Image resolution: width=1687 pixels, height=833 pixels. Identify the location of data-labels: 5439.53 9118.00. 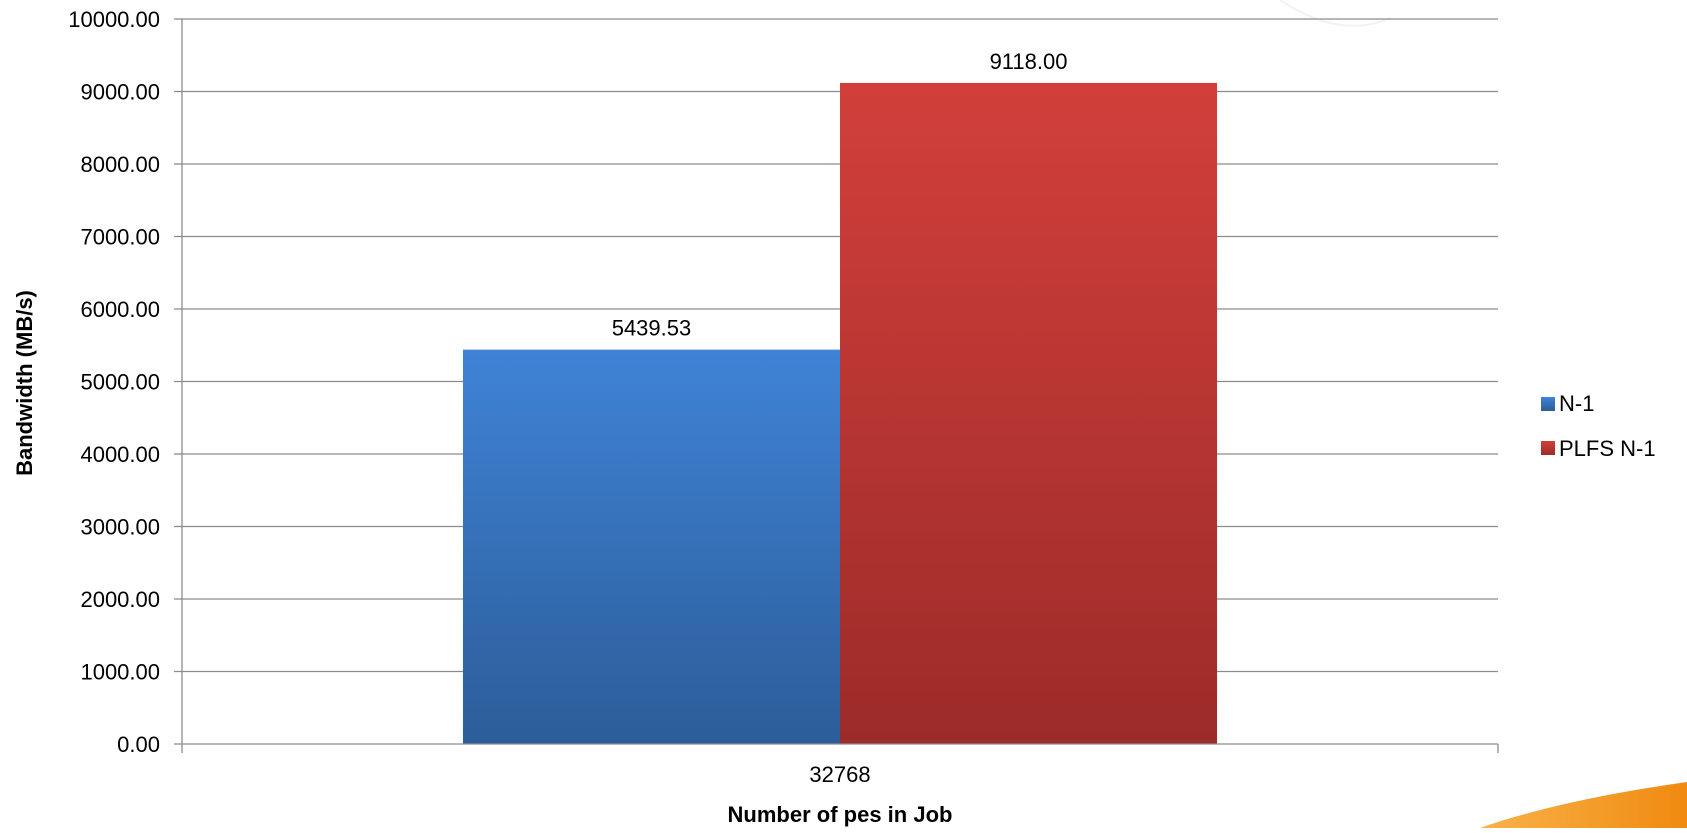
(840, 195).